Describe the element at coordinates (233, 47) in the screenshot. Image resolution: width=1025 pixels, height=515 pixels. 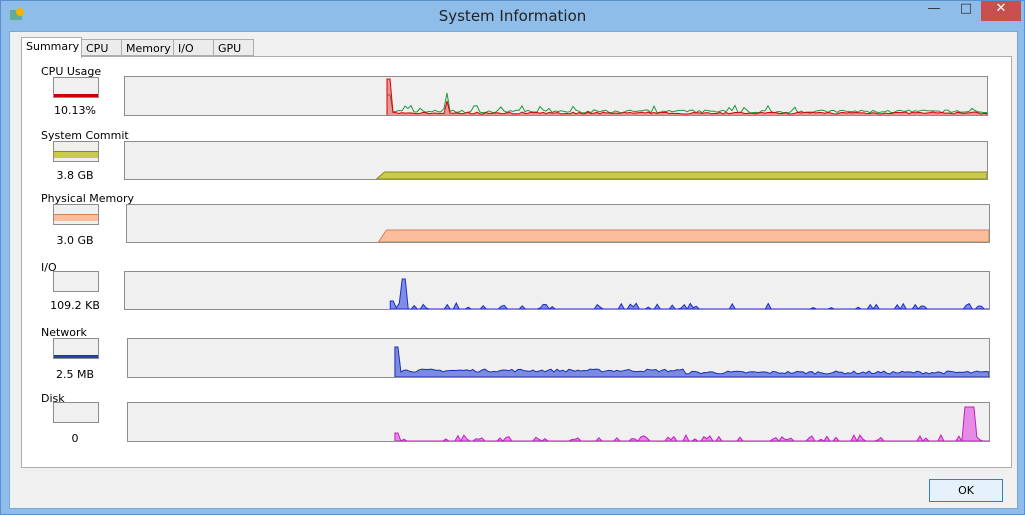
I see `tab: GPU` at that location.